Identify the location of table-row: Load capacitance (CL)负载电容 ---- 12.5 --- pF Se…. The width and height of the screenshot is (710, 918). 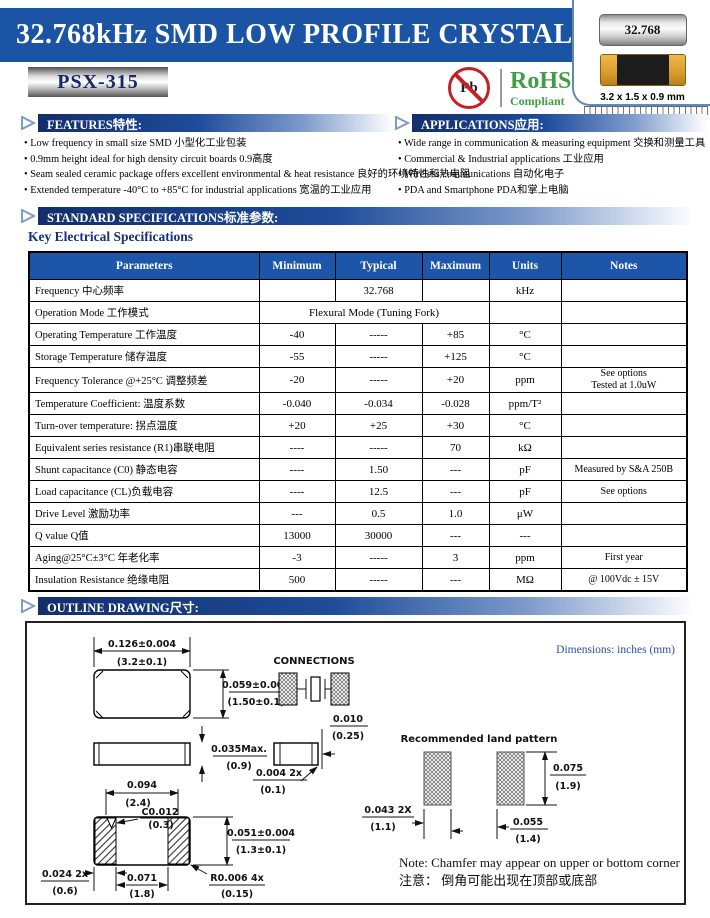
(358, 491).